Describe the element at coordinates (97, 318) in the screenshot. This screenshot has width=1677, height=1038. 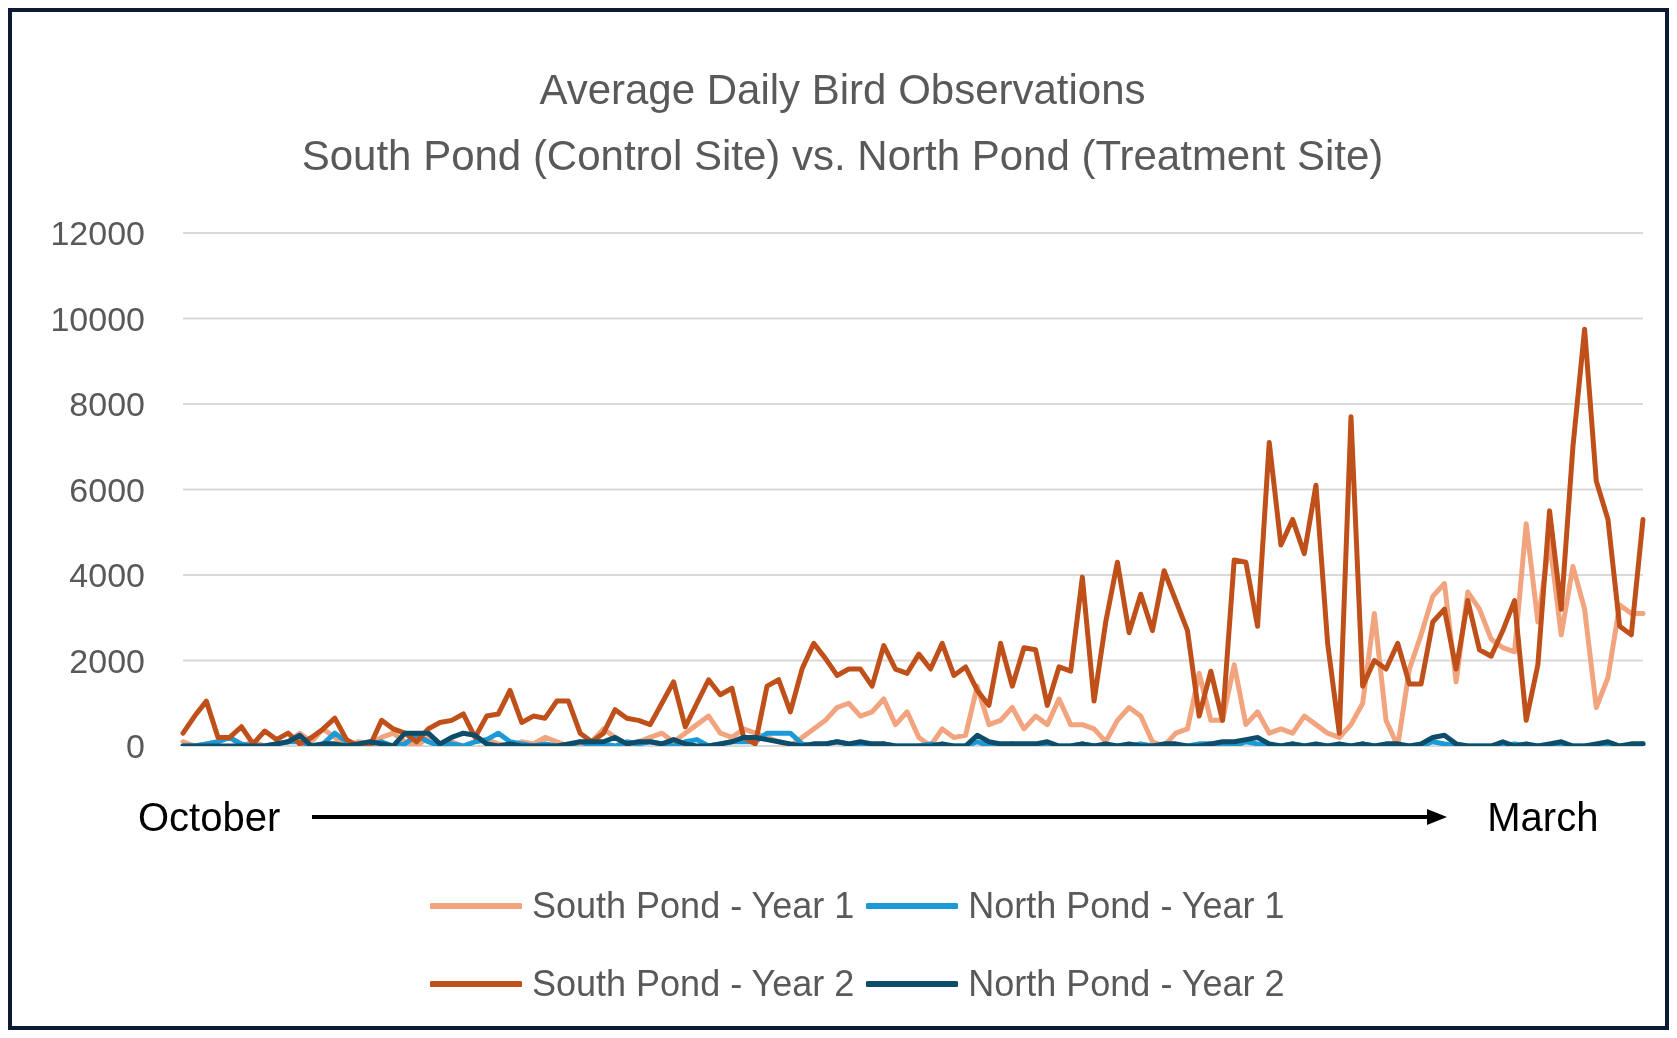
I see `y-tick-label: 10000` at that location.